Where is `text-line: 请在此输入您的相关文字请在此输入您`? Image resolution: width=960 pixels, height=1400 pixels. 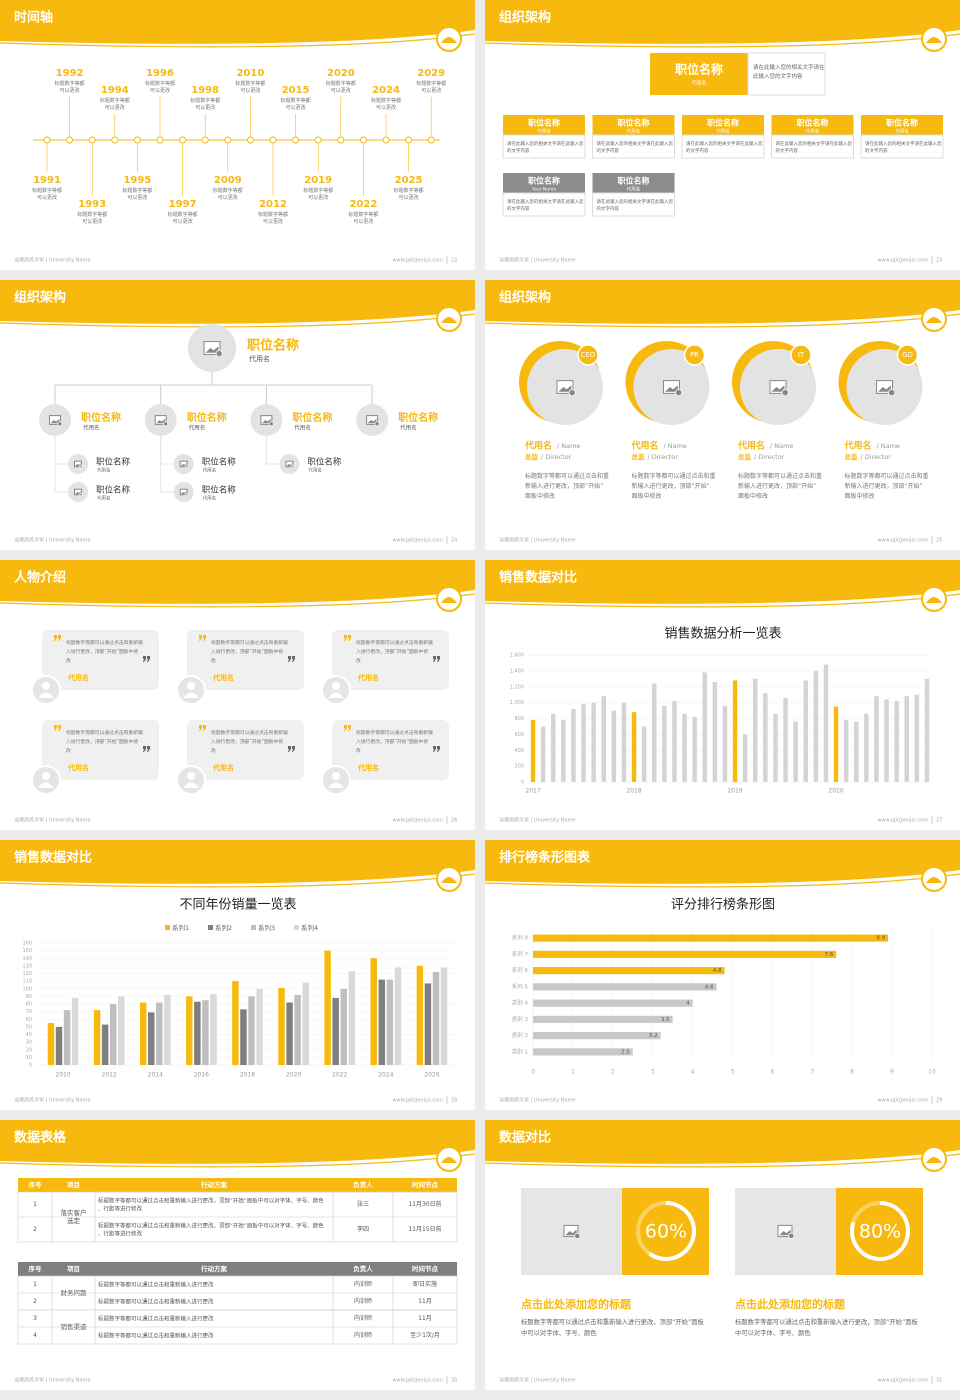
text-line: 请在此输入您的相关文字请在此输入您 is located at coordinates (724, 143).